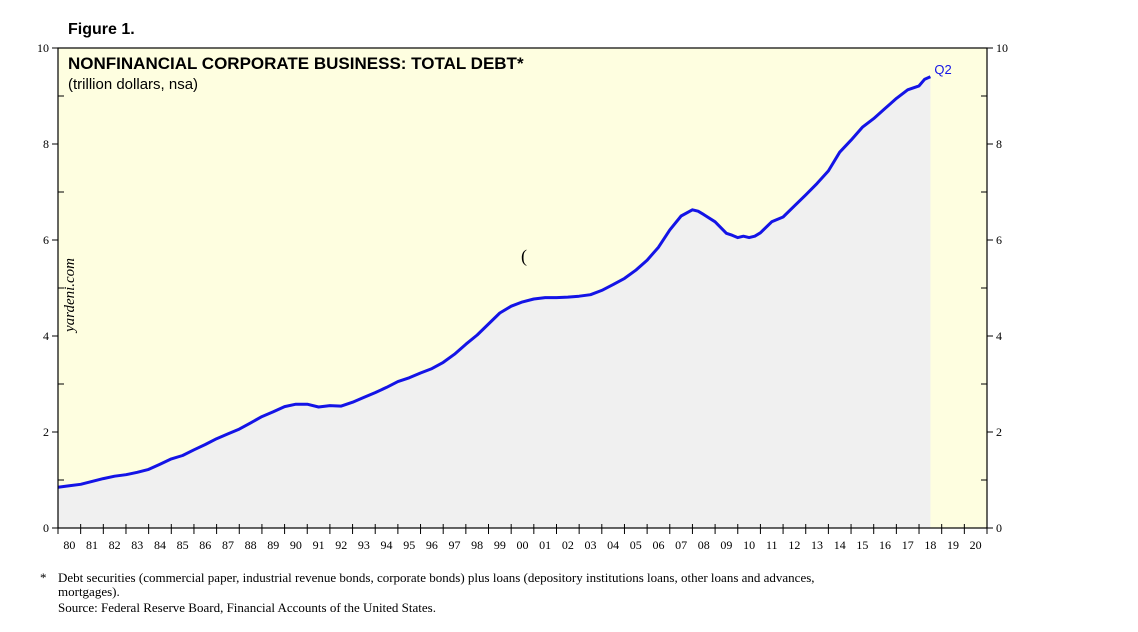 The height and width of the screenshot is (632, 1138). What do you see at coordinates (794, 545) in the screenshot?
I see `x-tick-label: 12` at bounding box center [794, 545].